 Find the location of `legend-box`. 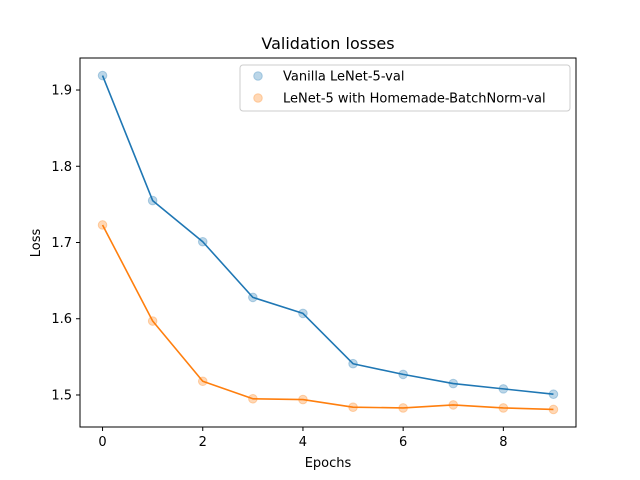

legend-box is located at coordinates (405, 88).